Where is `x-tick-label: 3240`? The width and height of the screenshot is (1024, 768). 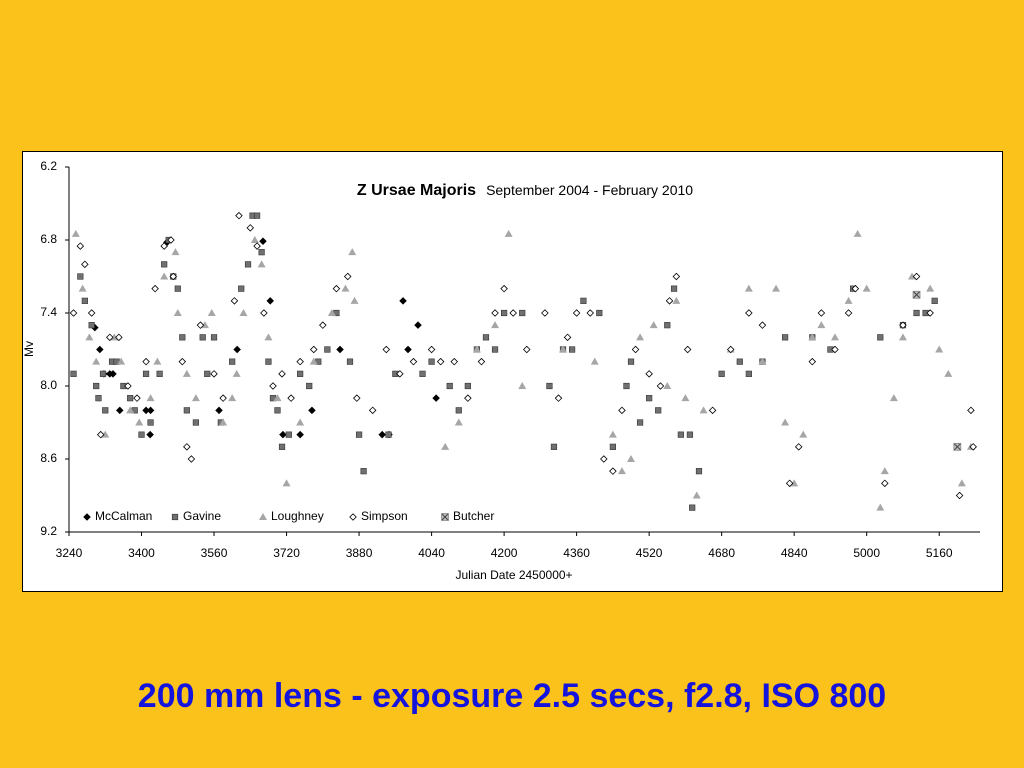 x-tick-label: 3240 is located at coordinates (69, 553).